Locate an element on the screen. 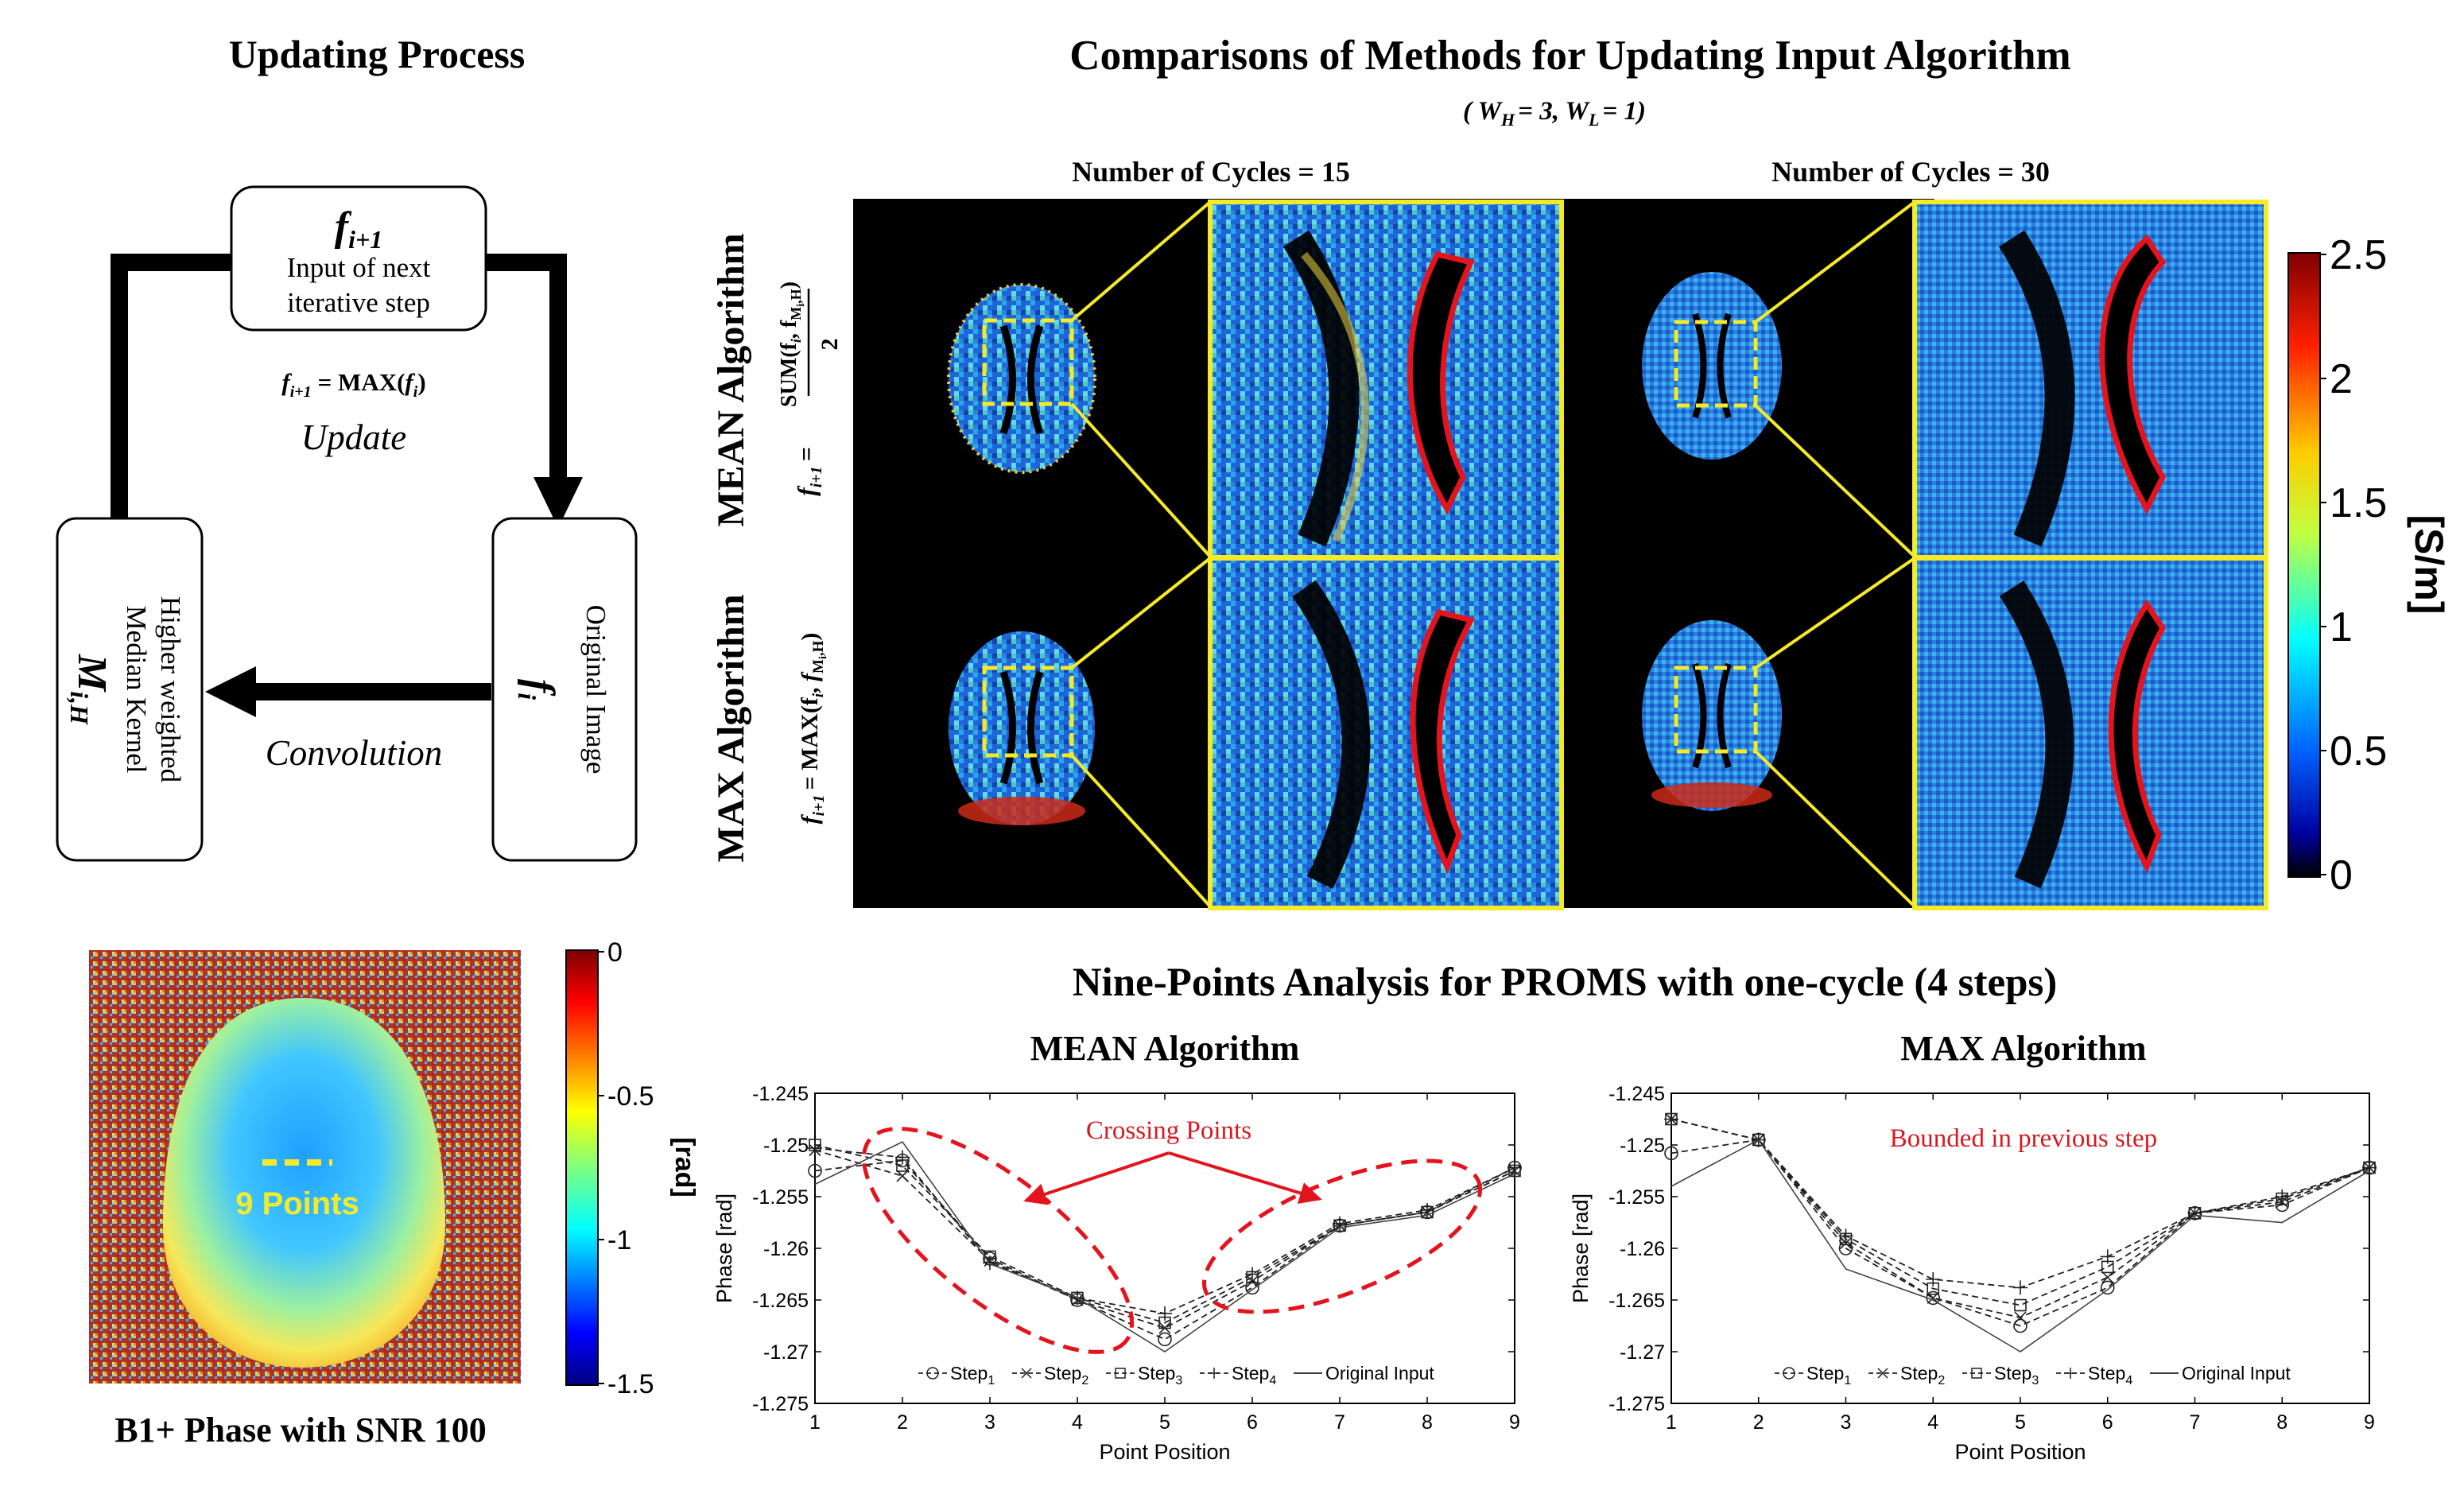  loop-line-left is located at coordinates (171, 386).